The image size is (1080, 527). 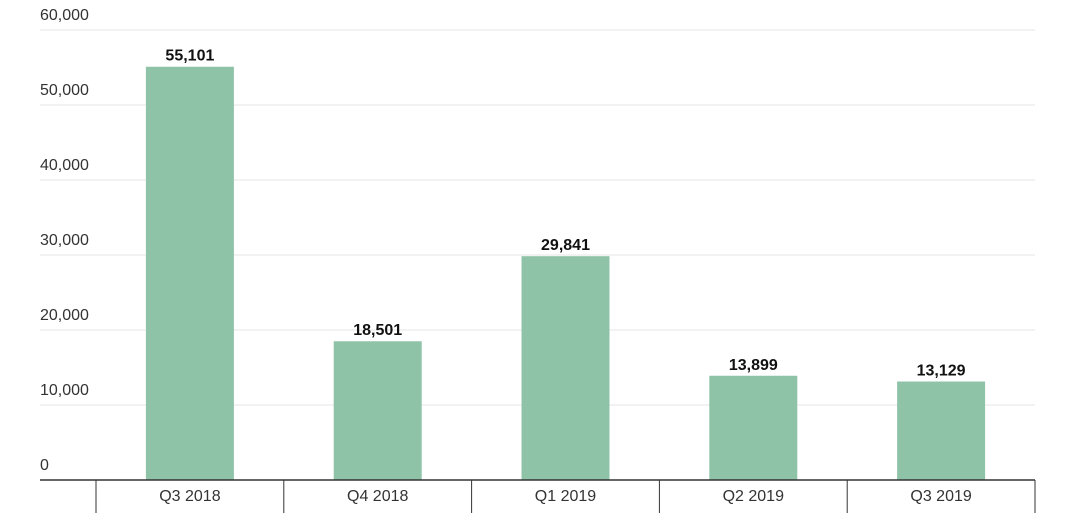 I want to click on x-axis, so click(x=538, y=496).